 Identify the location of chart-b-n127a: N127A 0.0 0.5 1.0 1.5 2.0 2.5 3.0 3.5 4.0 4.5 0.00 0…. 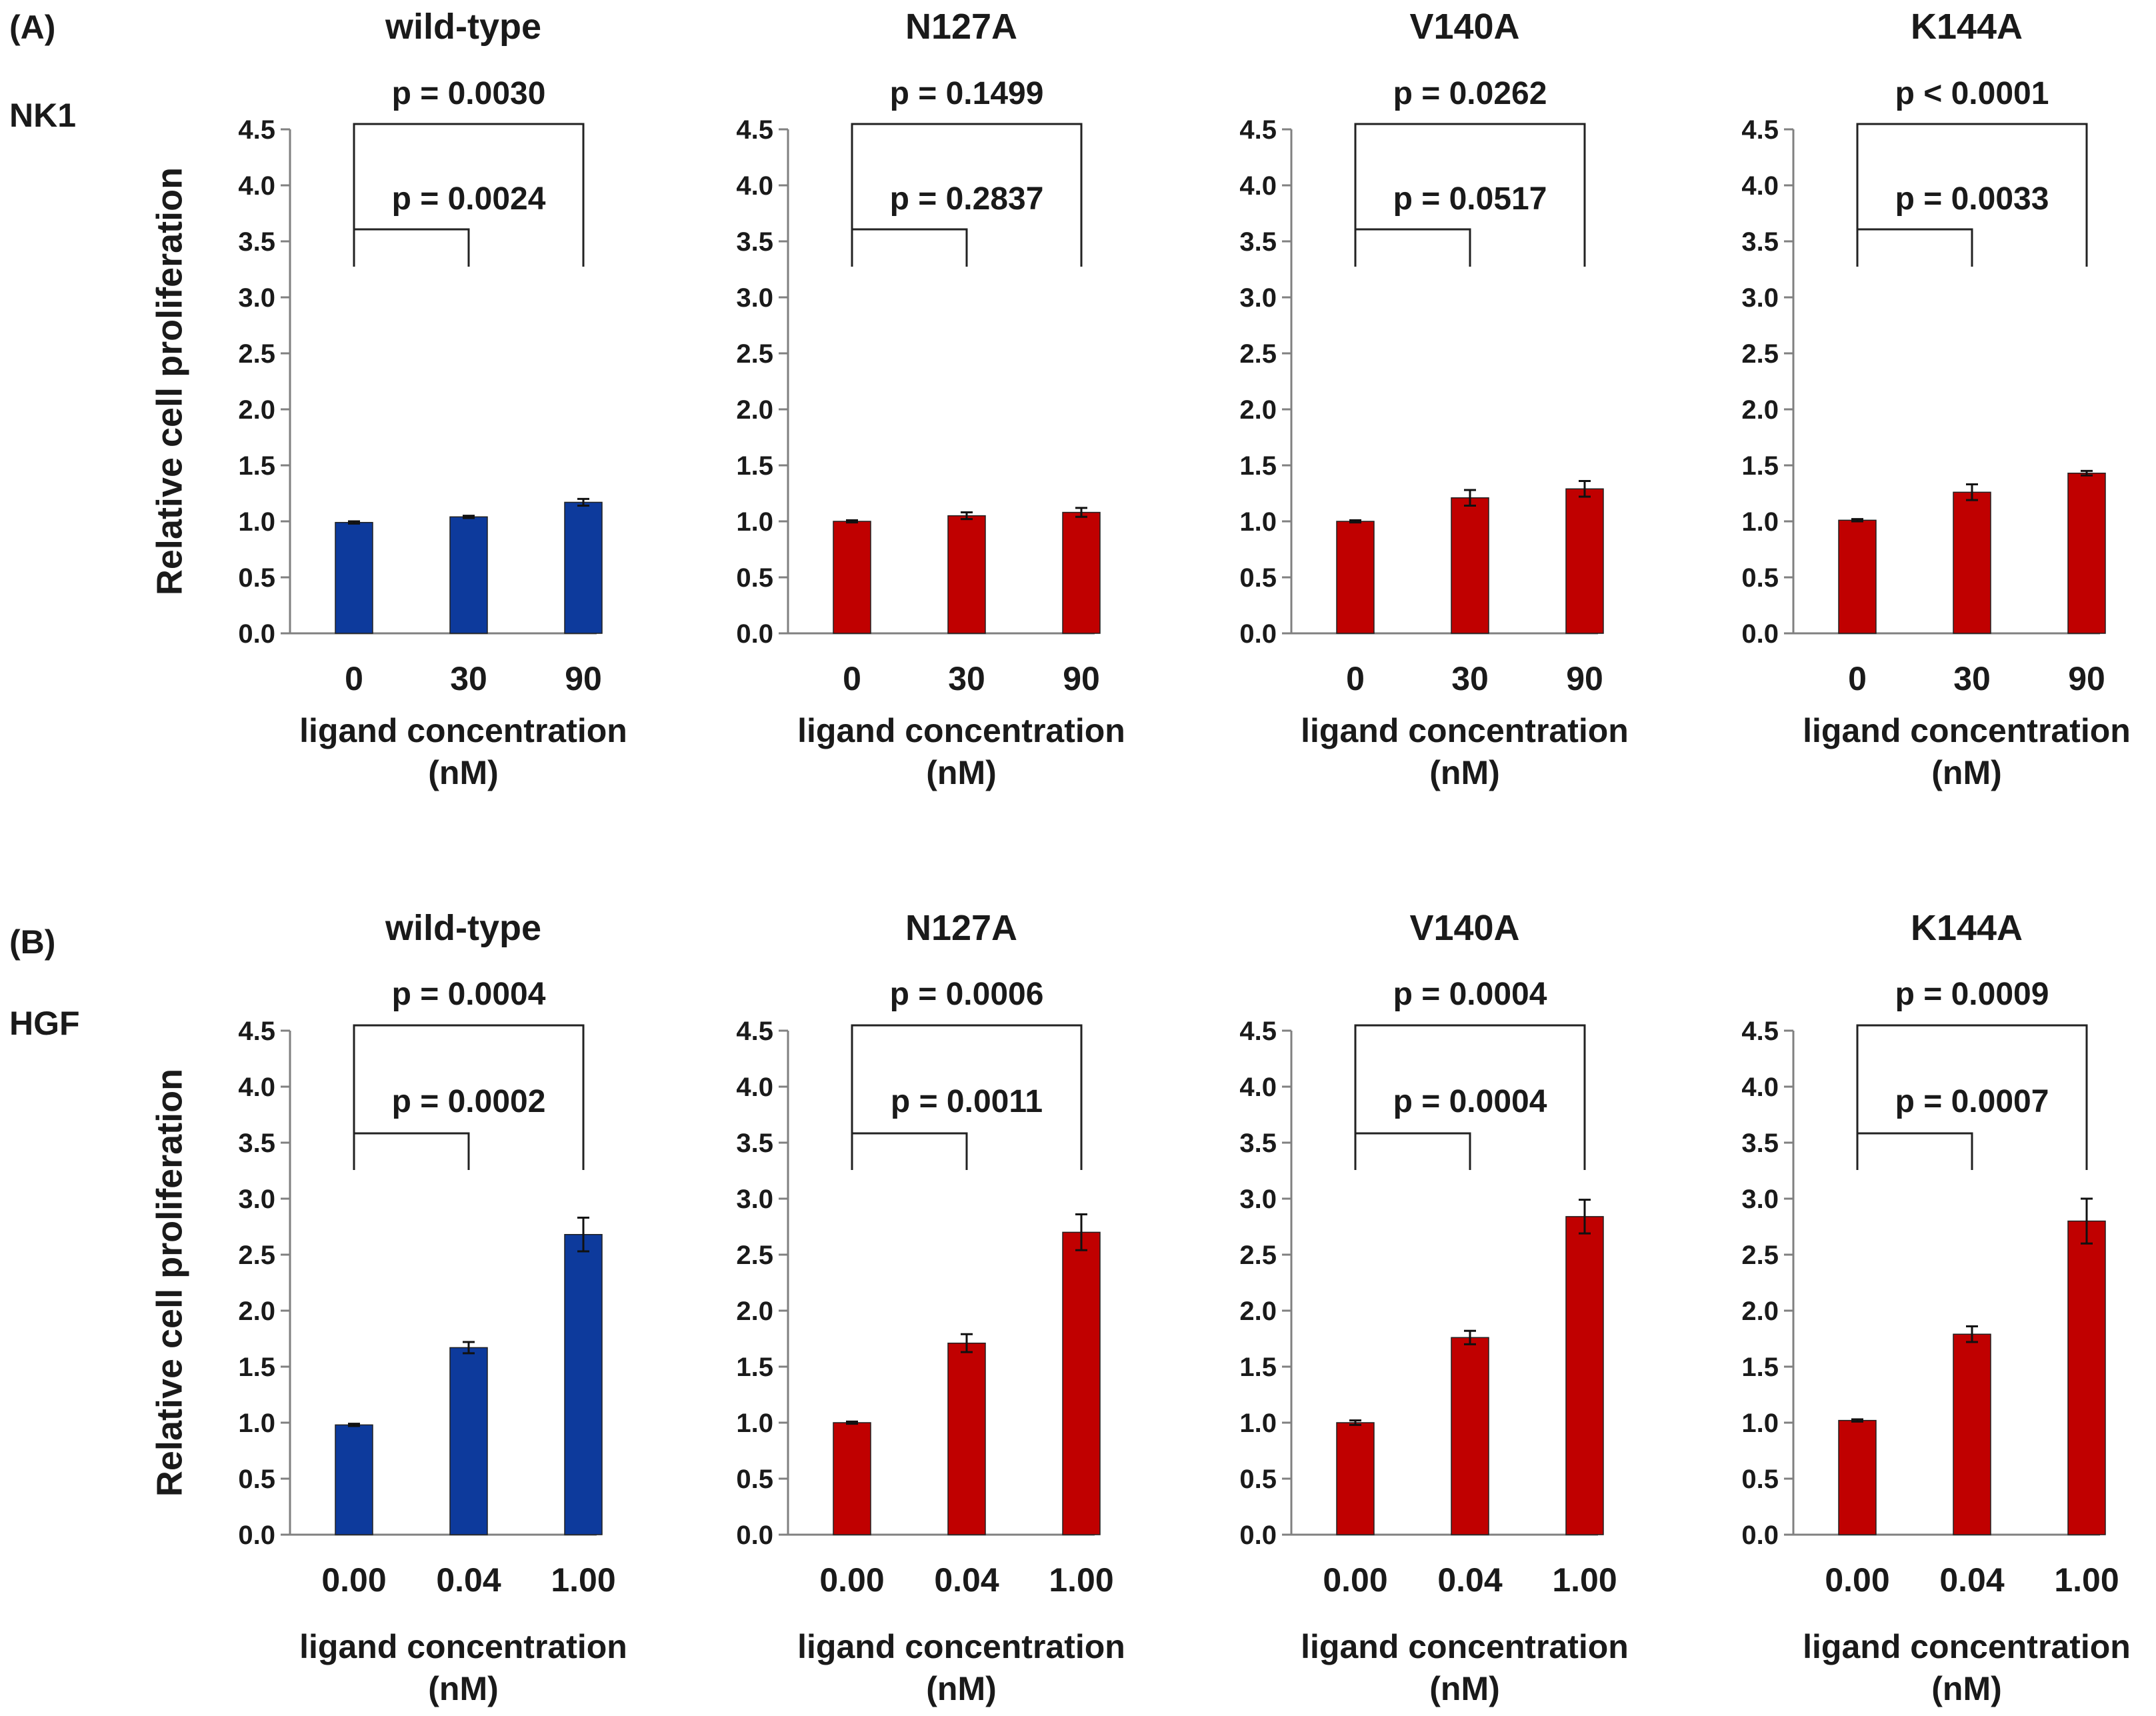
(930, 1307).